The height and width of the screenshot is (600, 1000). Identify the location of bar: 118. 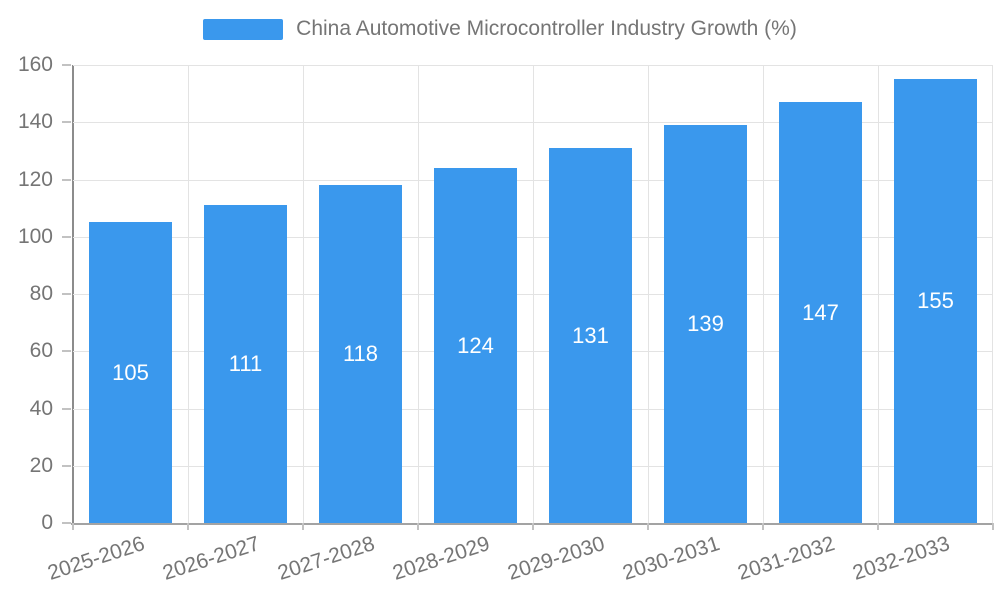
(360, 354).